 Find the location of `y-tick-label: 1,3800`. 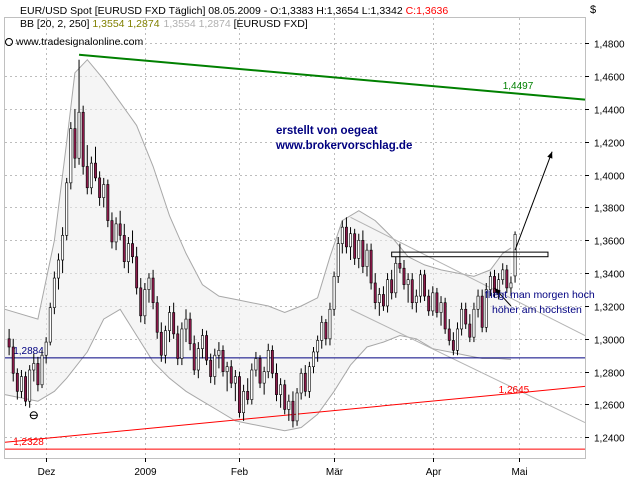

y-tick-label: 1,3800 is located at coordinates (609, 209).